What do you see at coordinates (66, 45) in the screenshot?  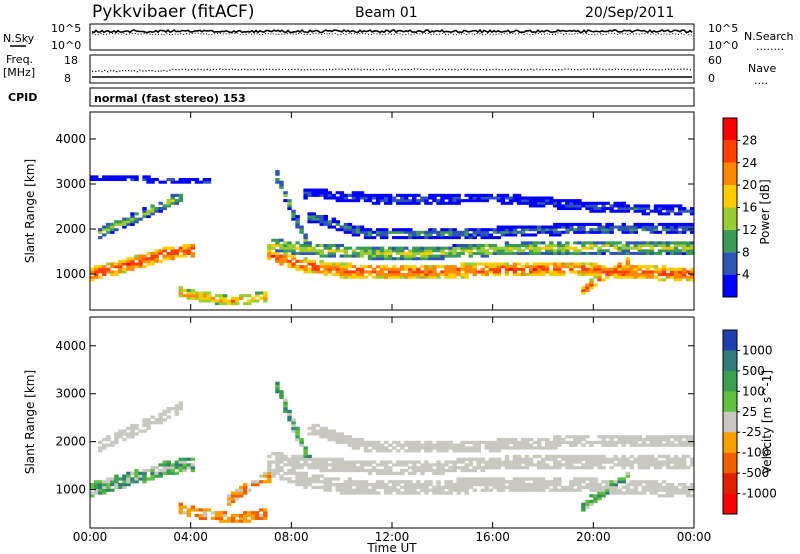 I see `noise-left-tick-bottom: 10^0` at bounding box center [66, 45].